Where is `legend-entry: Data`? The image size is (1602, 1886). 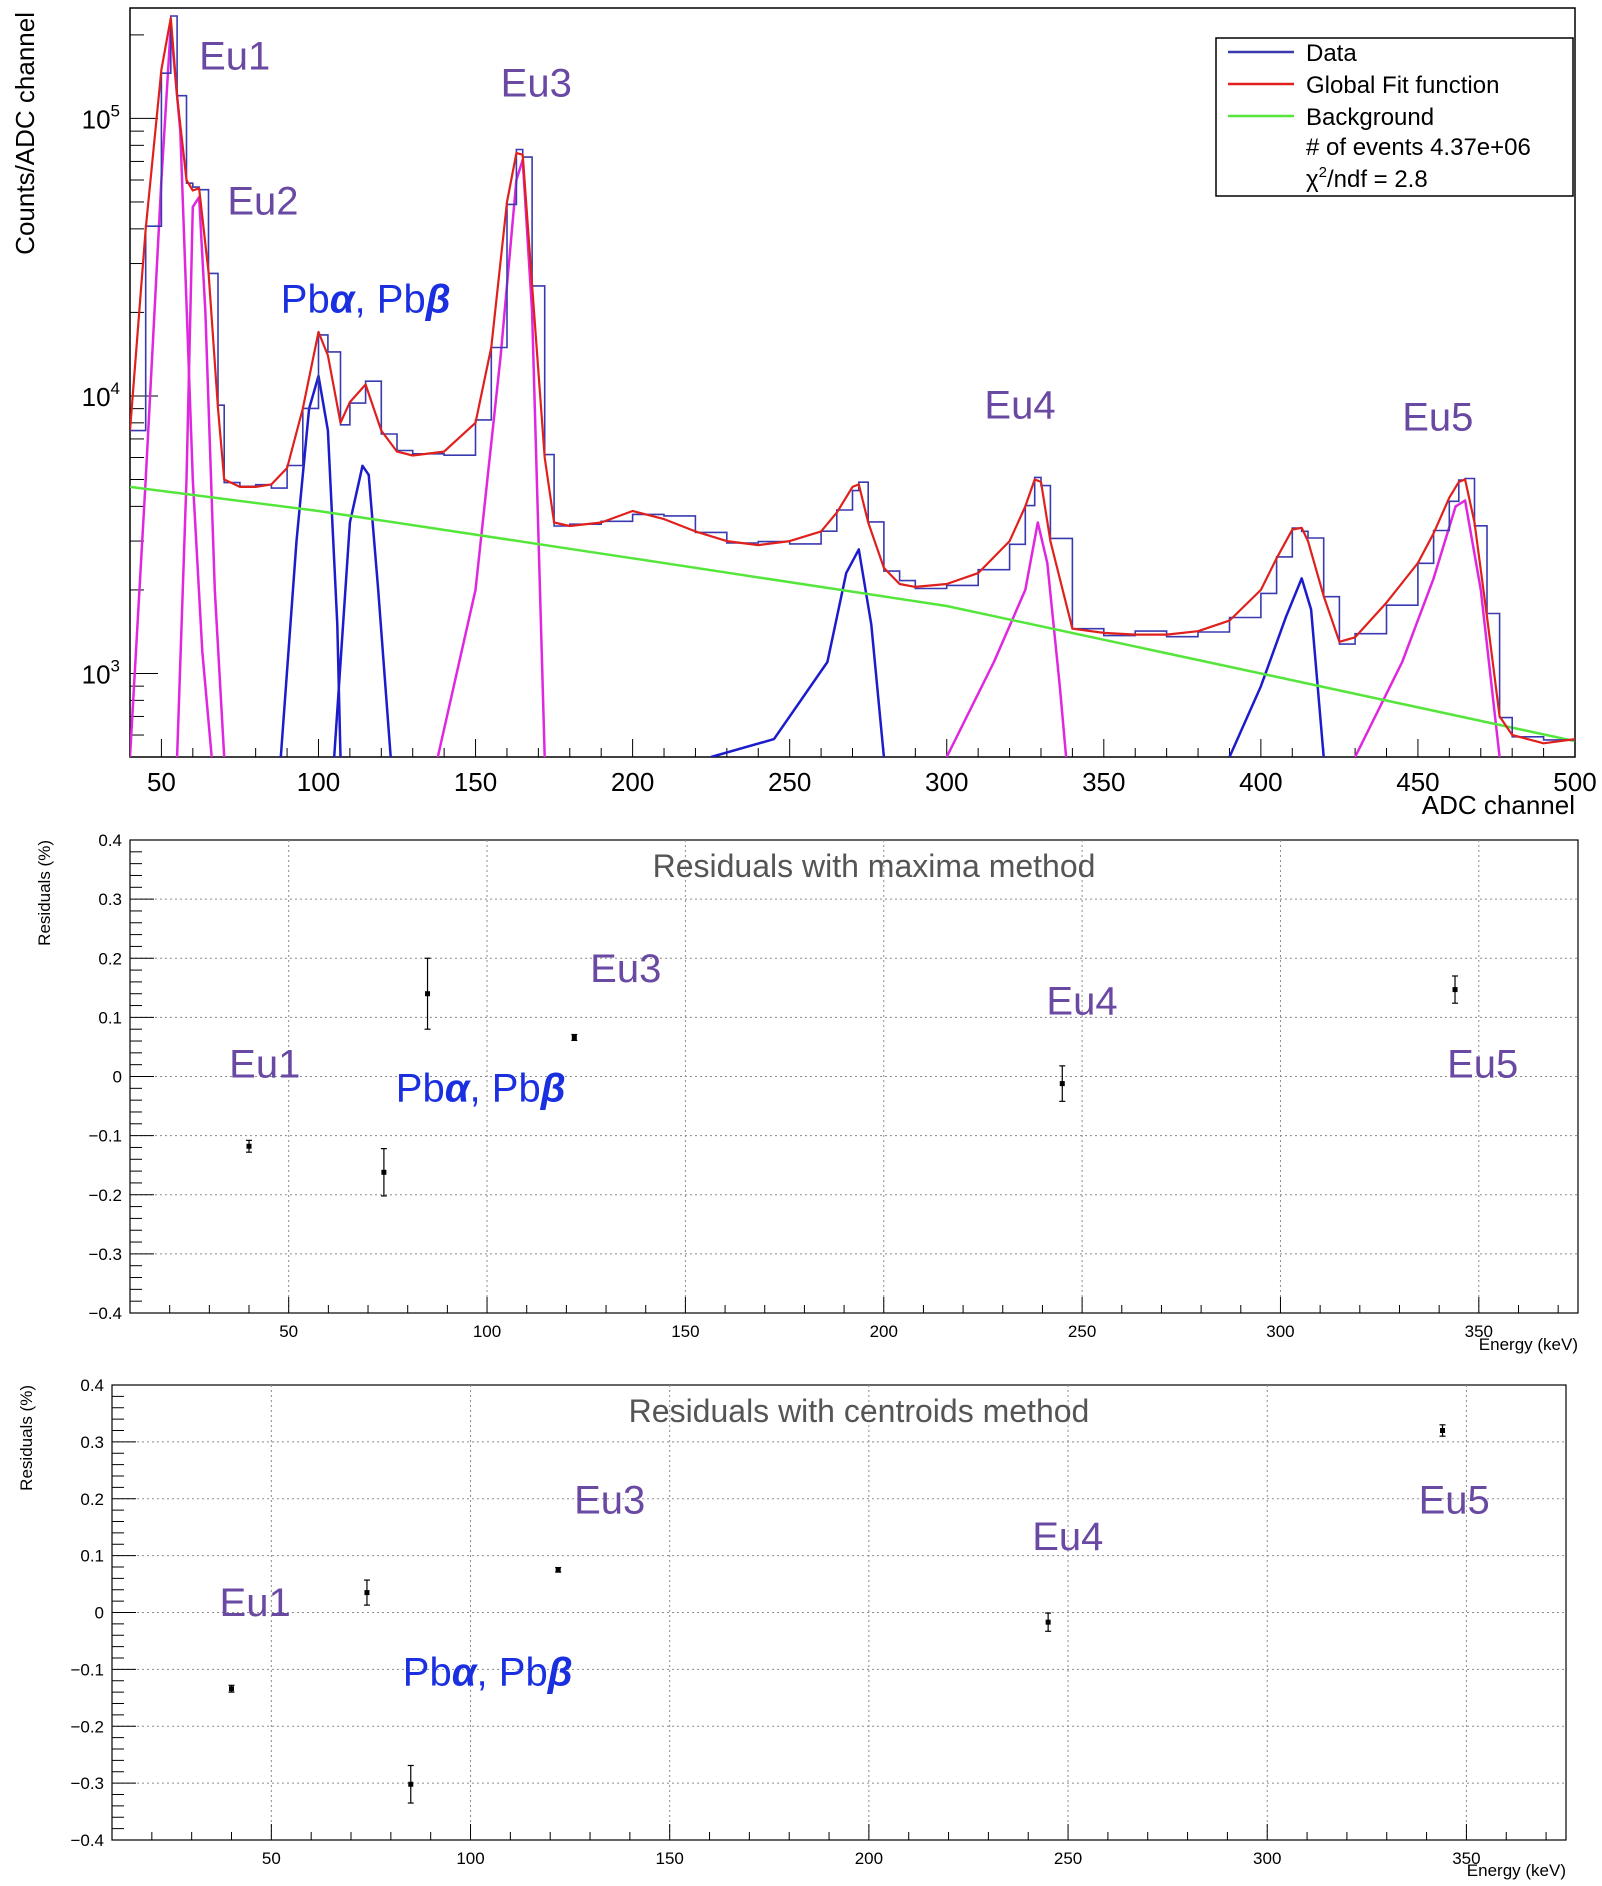
legend-entry: Data is located at coordinates (1331, 53).